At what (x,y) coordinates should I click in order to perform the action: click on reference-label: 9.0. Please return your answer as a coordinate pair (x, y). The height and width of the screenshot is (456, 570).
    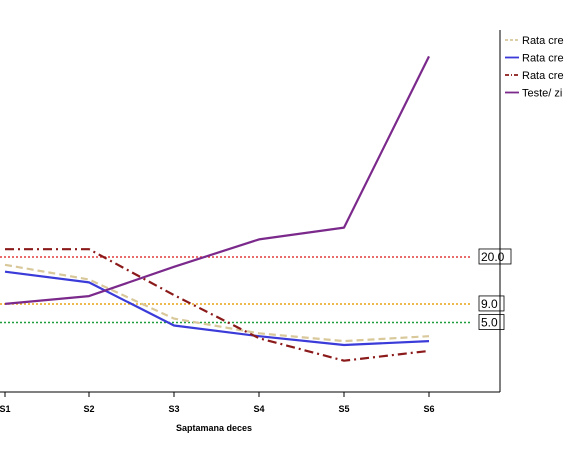
    Looking at the image, I should click on (489, 304).